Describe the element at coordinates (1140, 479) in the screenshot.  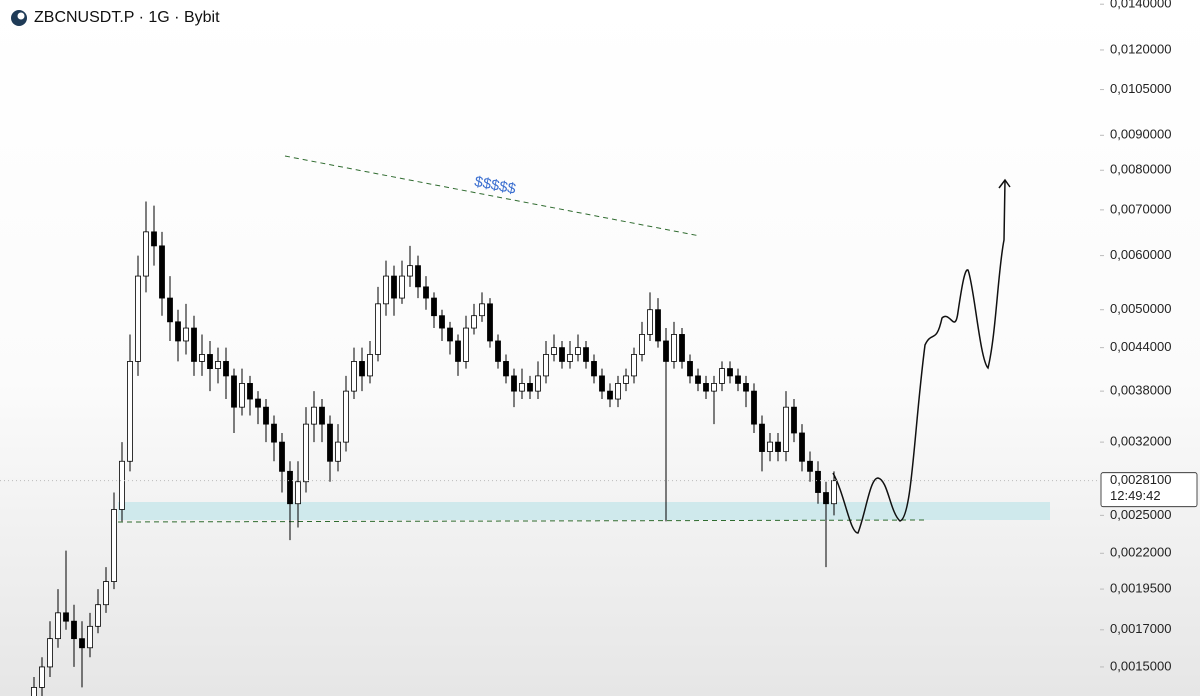
I see `last-price-label: 0,0028100` at that location.